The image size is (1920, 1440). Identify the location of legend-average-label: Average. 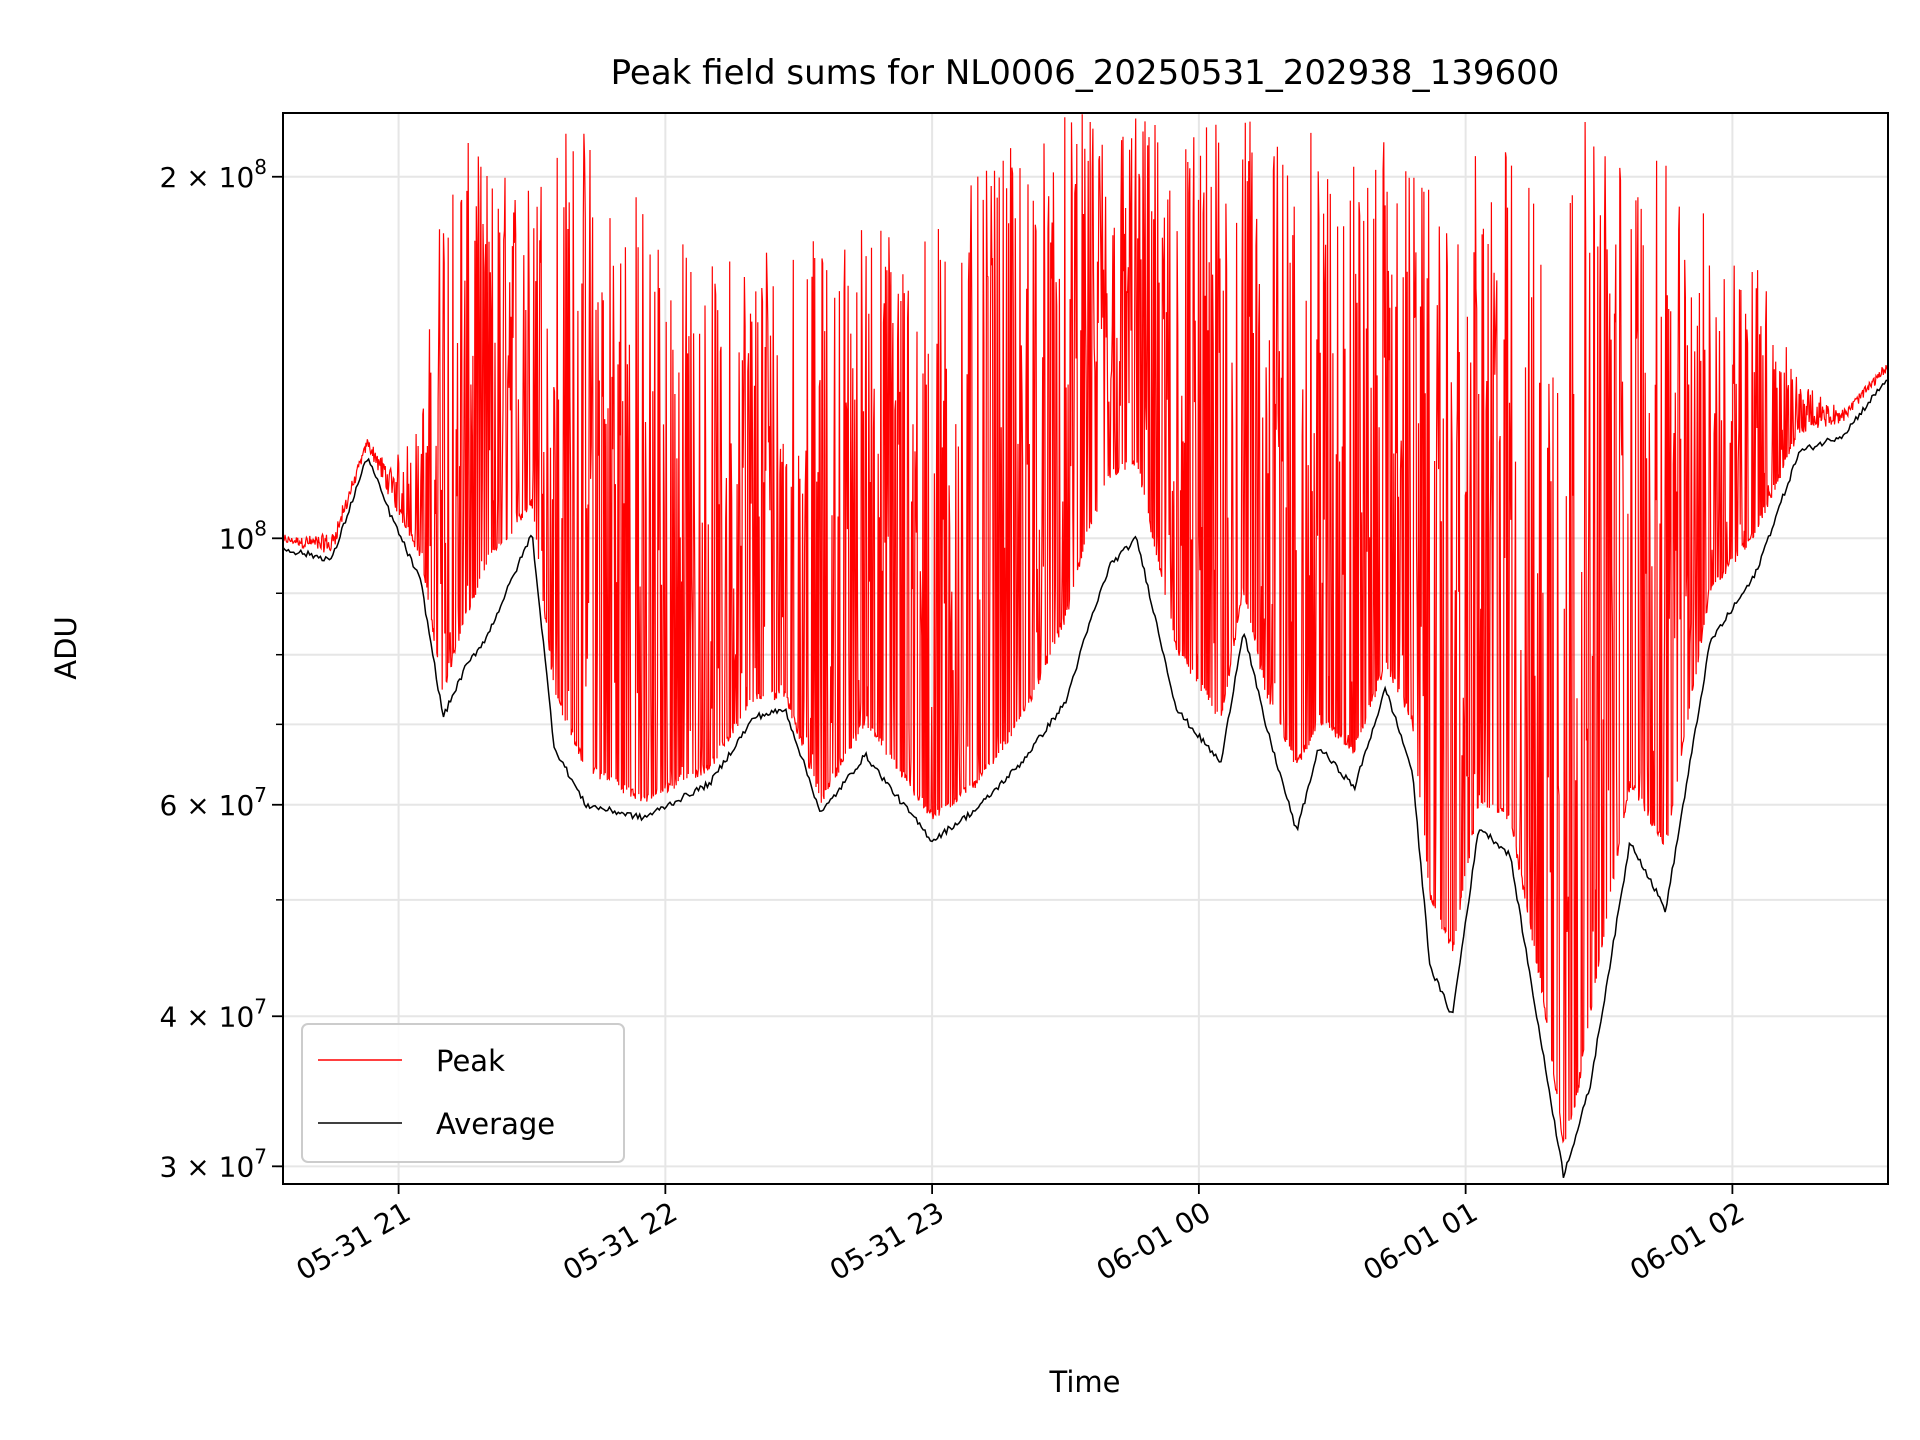
(495, 1124).